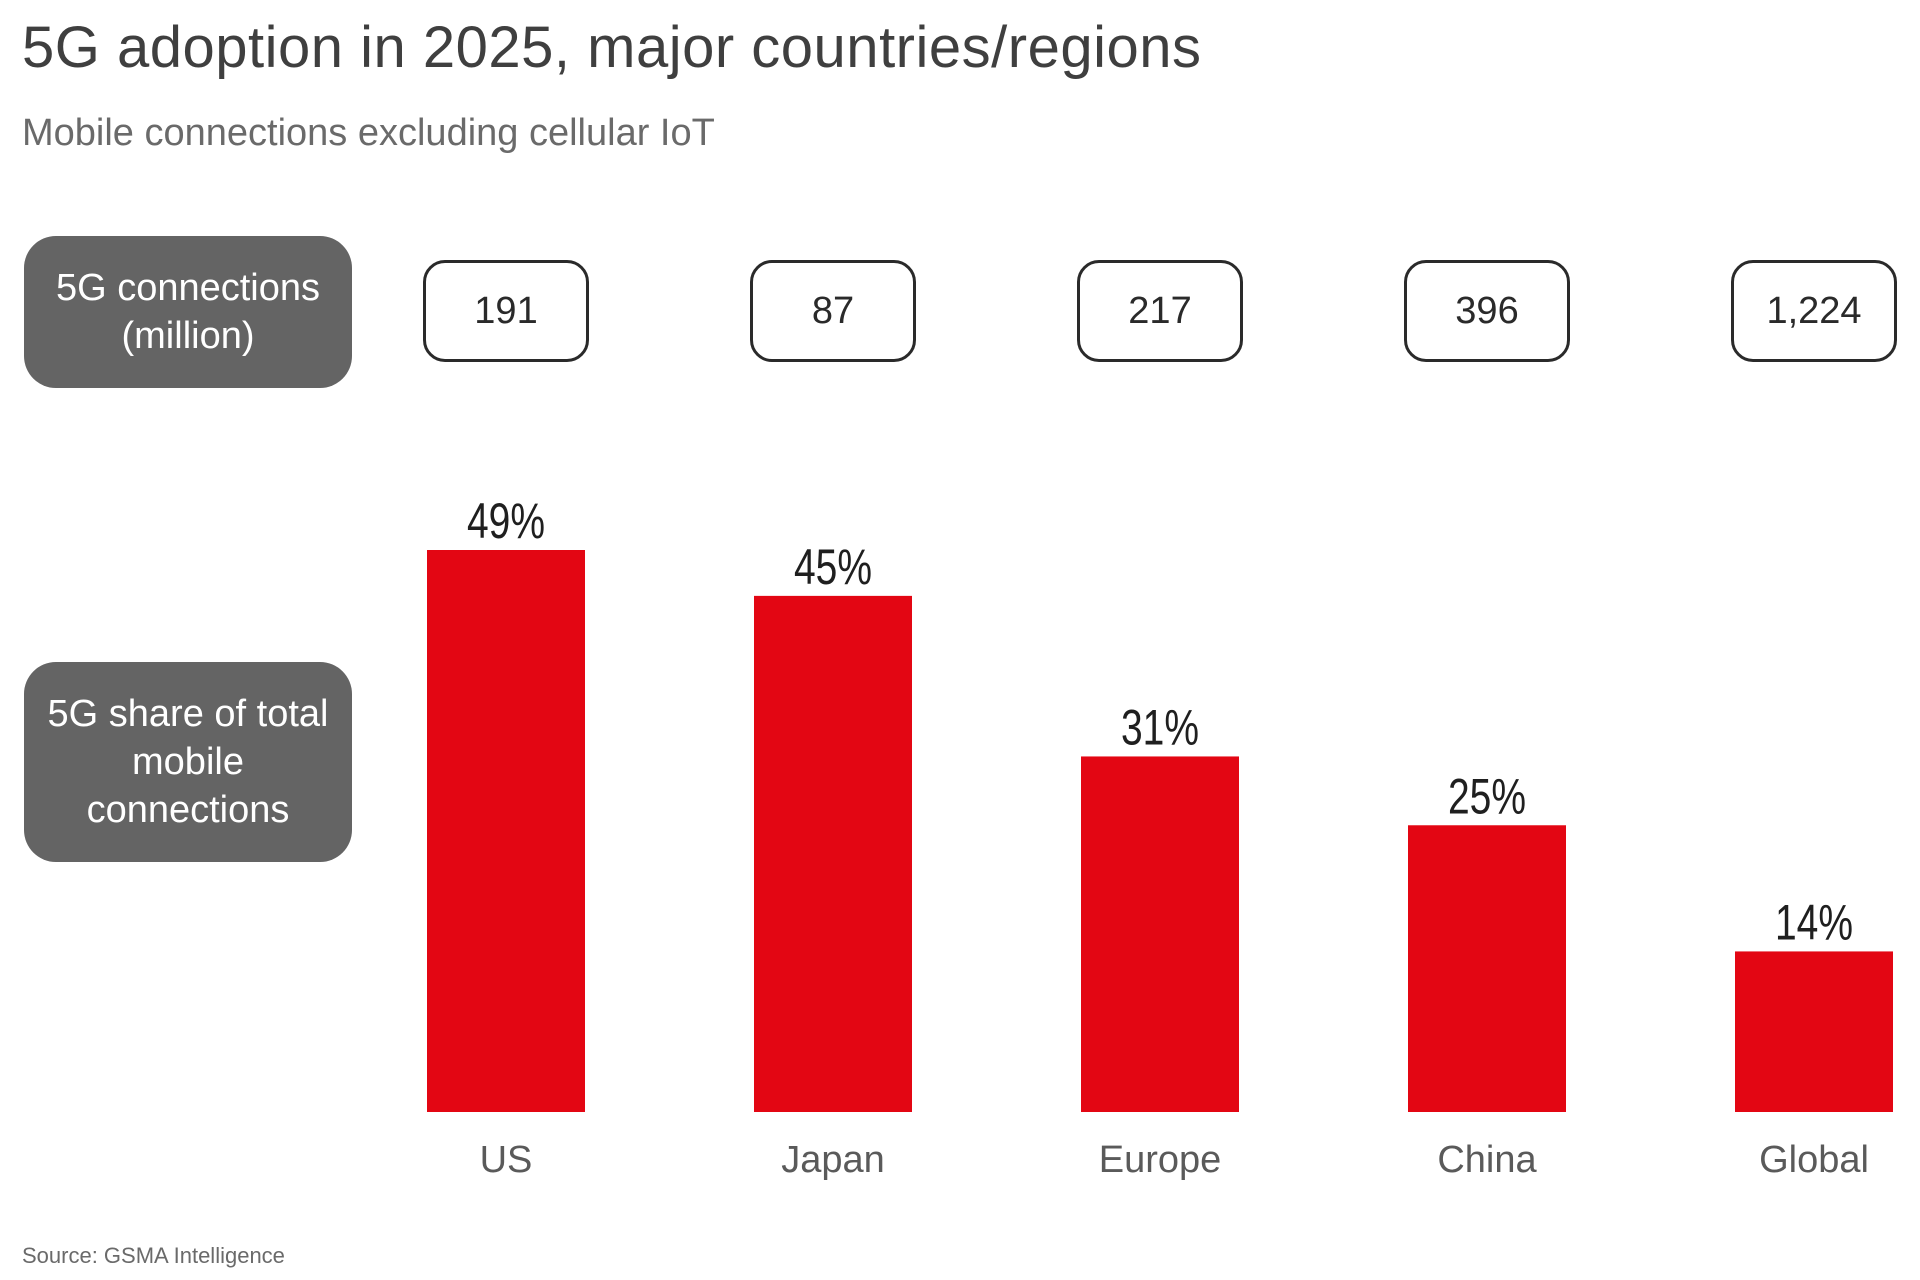 The width and height of the screenshot is (1920, 1280). I want to click on data-label: 45%, so click(833, 566).